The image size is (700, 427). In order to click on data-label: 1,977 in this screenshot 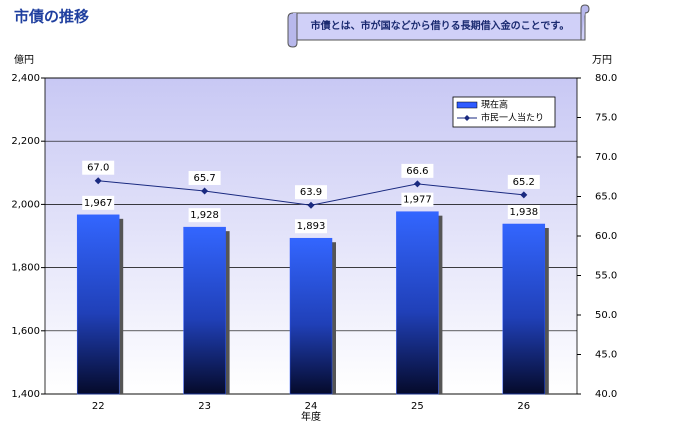, I will do `click(417, 200)`.